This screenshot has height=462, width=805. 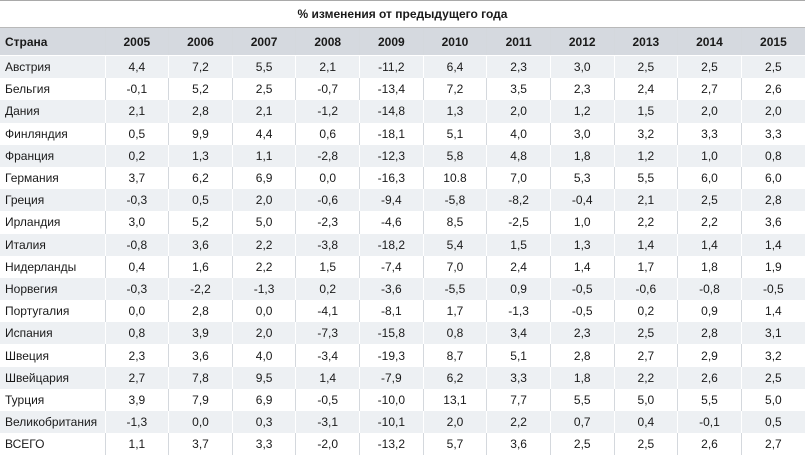 What do you see at coordinates (518, 266) in the screenshot?
I see `value-cell: 2,4` at bounding box center [518, 266].